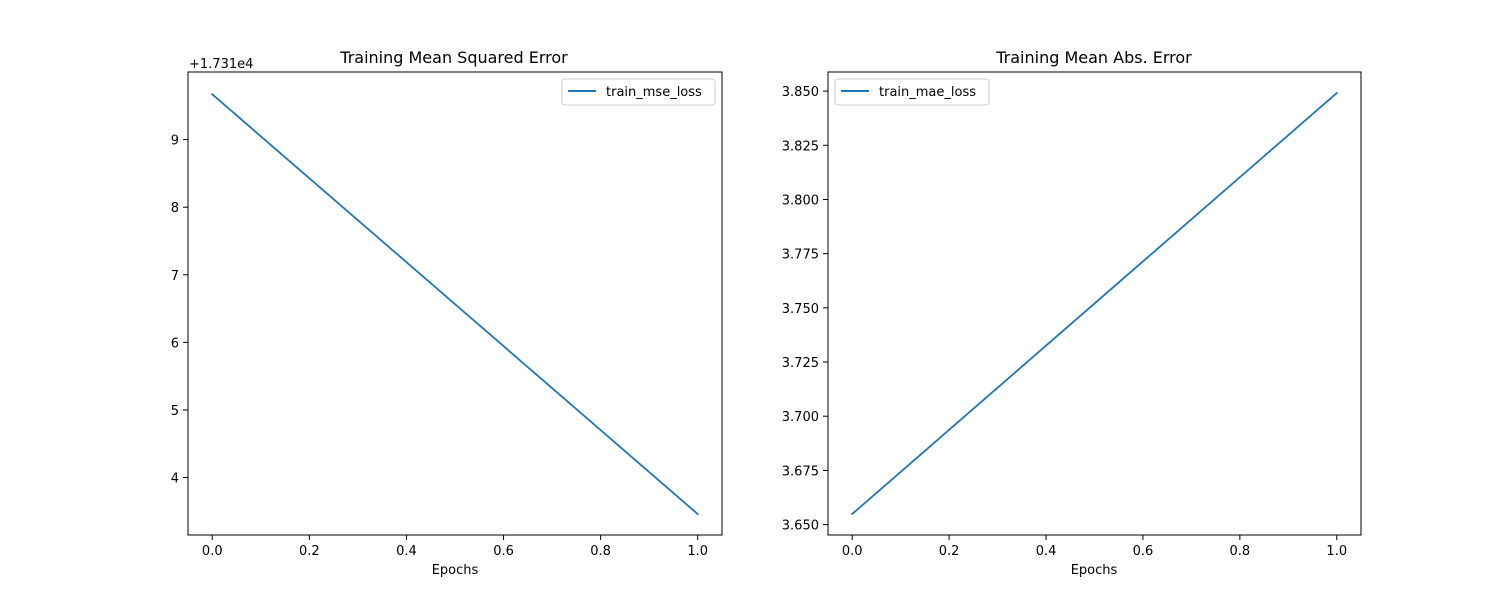 Image resolution: width=1512 pixels, height=600 pixels. What do you see at coordinates (800, 526) in the screenshot?
I see `mae-y-tick-label: 3.650` at bounding box center [800, 526].